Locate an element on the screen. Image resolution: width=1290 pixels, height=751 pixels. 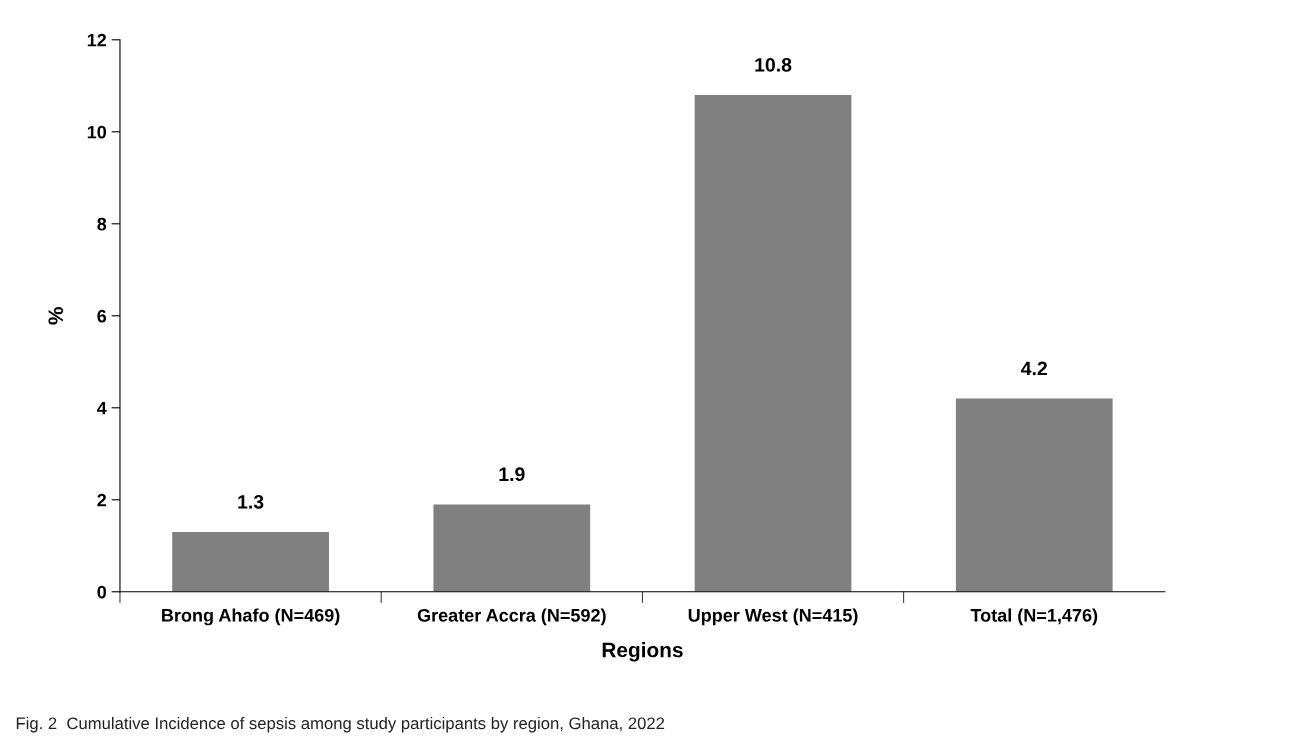
y-tick-label: 2 is located at coordinates (102, 500).